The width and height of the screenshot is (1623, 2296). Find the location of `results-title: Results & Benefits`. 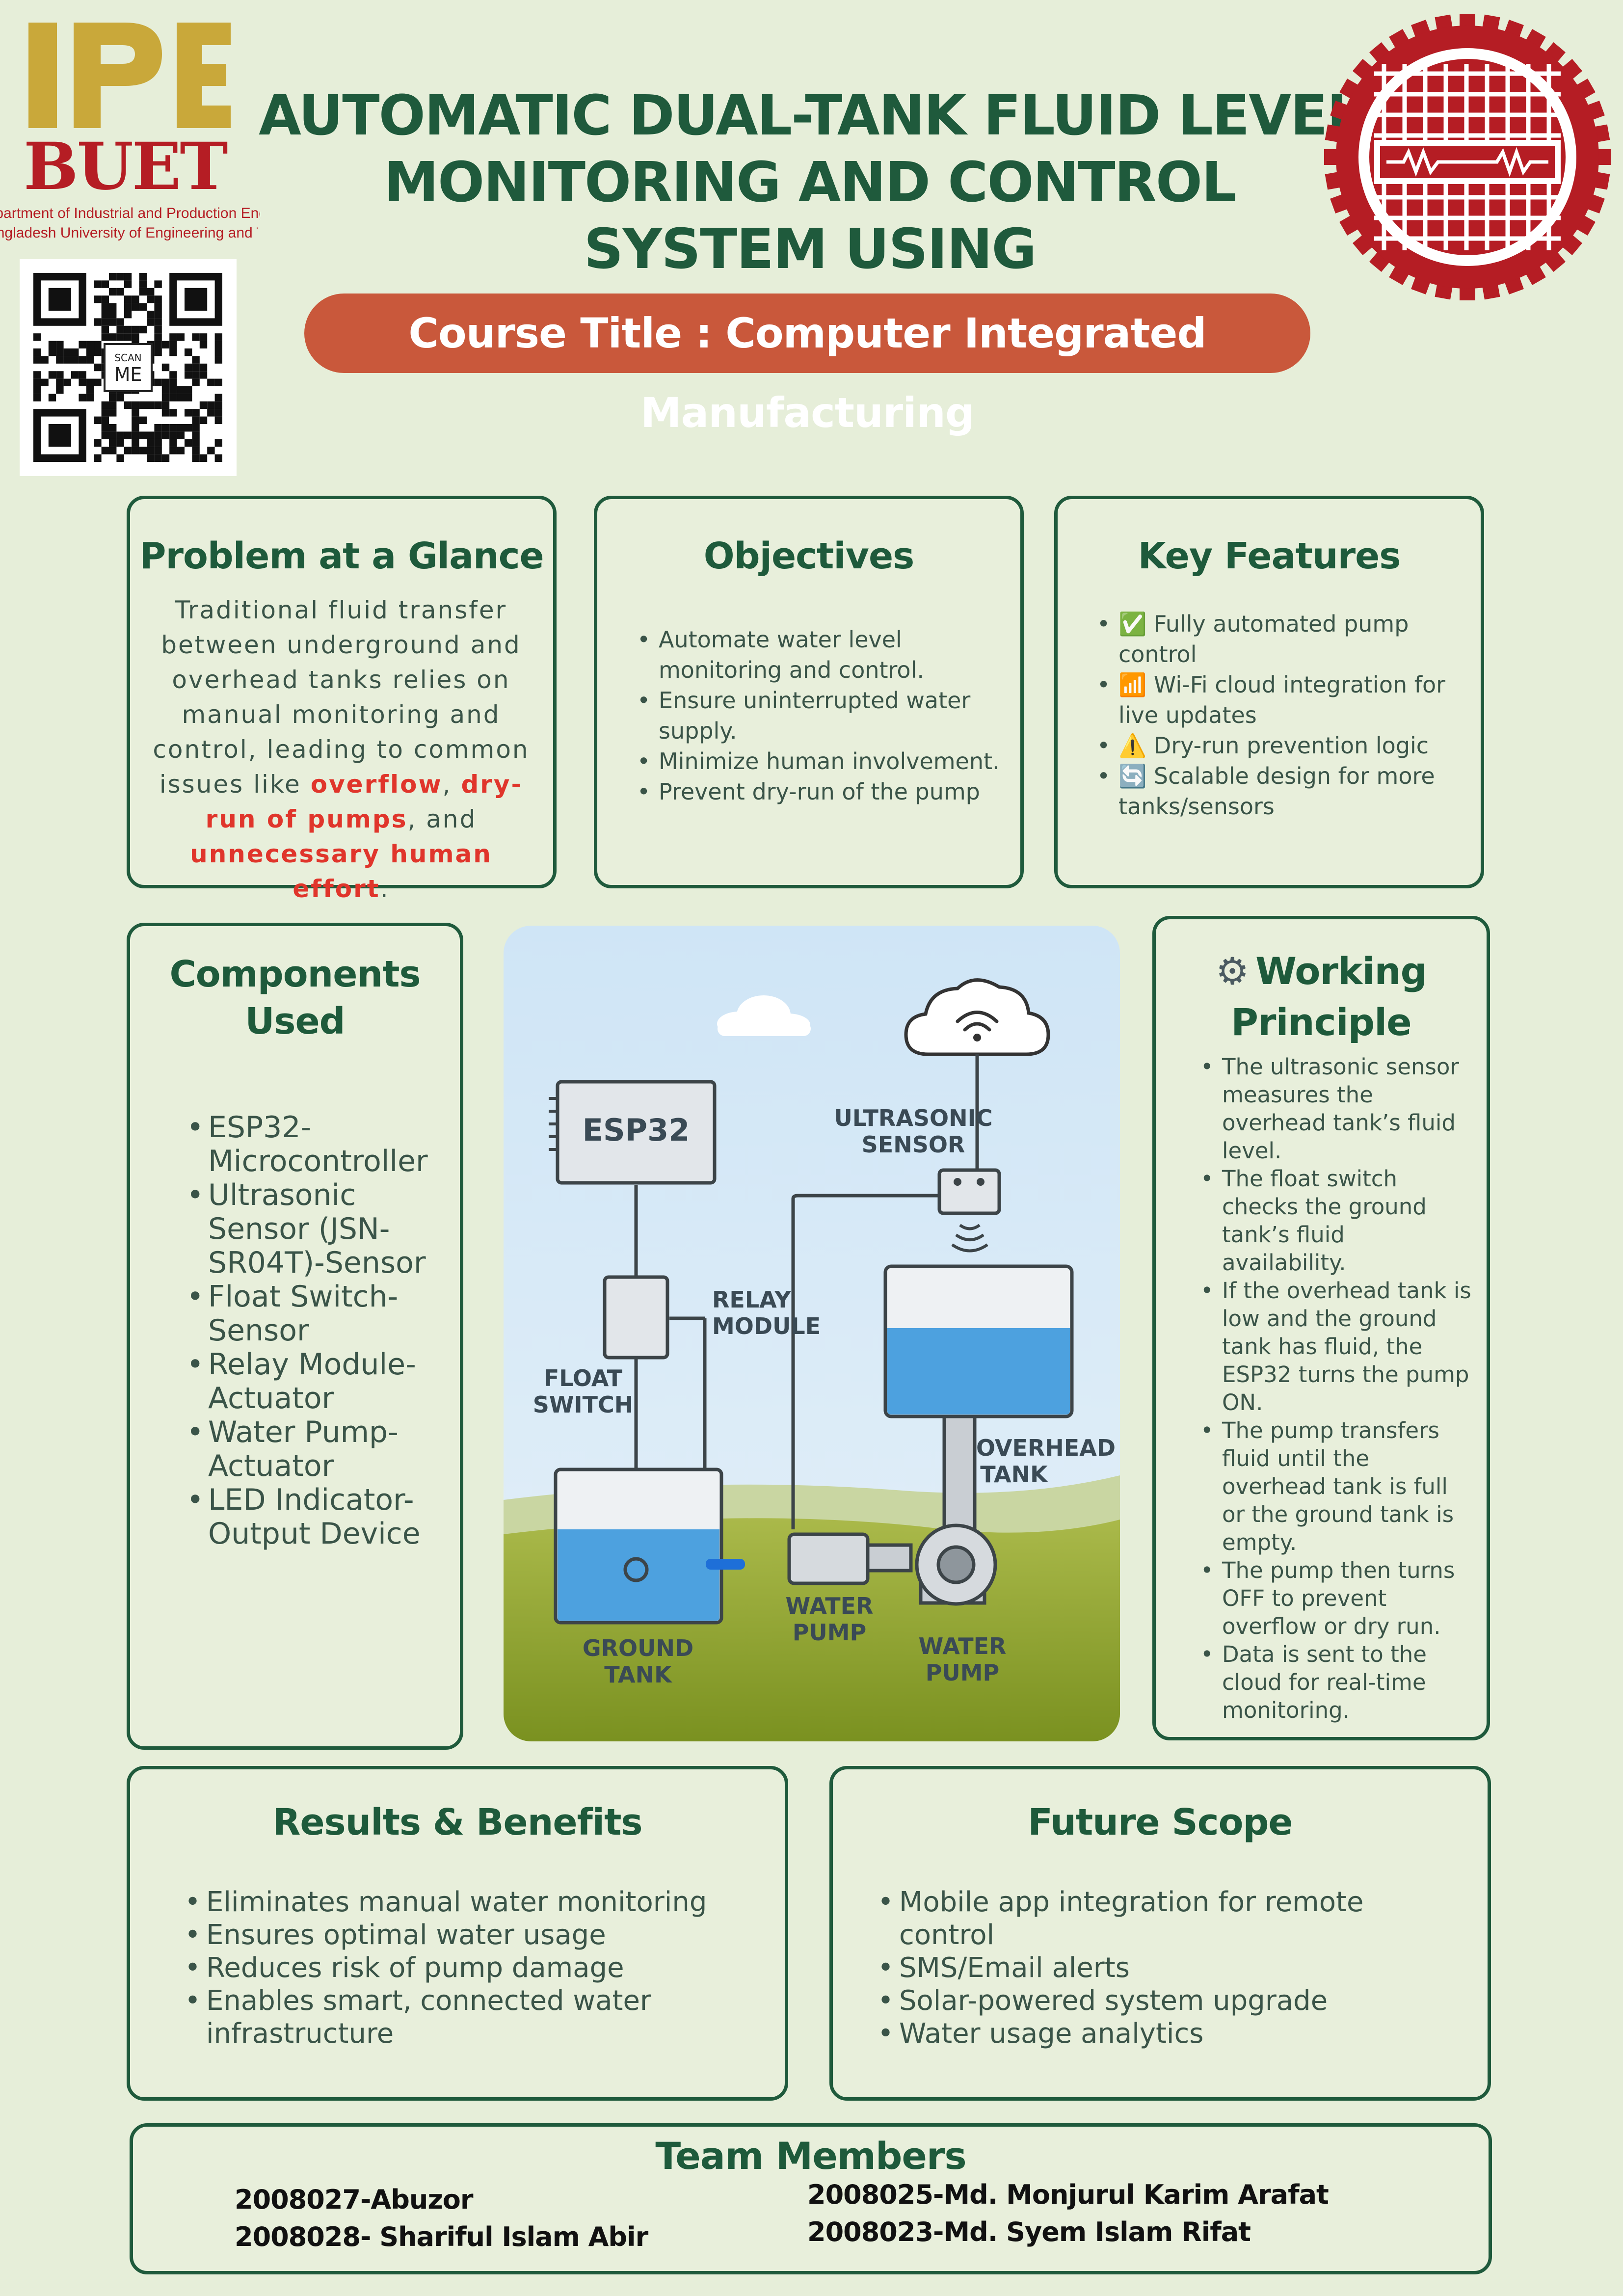

results-title: Results & Benefits is located at coordinates (457, 1822).